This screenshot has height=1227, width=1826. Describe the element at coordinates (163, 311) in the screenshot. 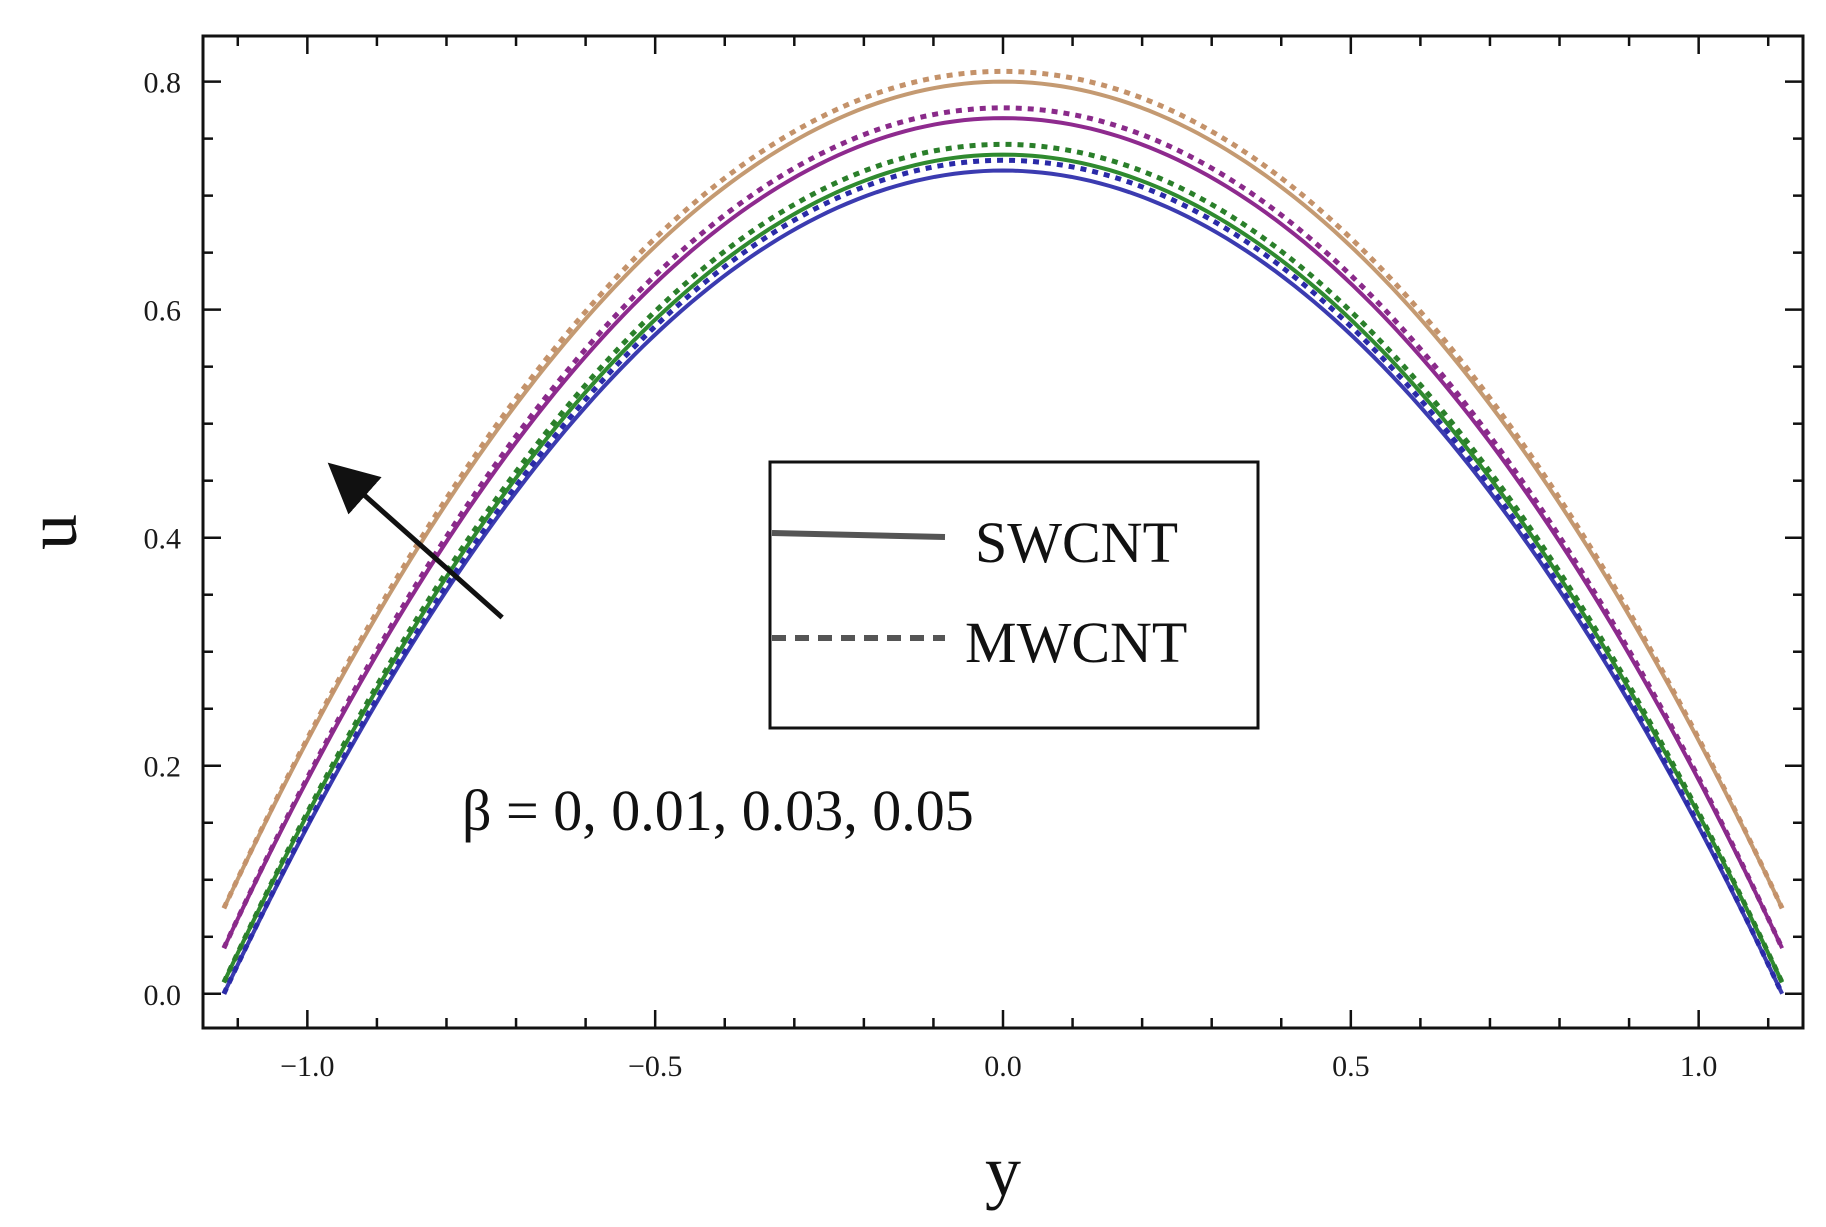

I see `y-tick-label: 0.6` at that location.